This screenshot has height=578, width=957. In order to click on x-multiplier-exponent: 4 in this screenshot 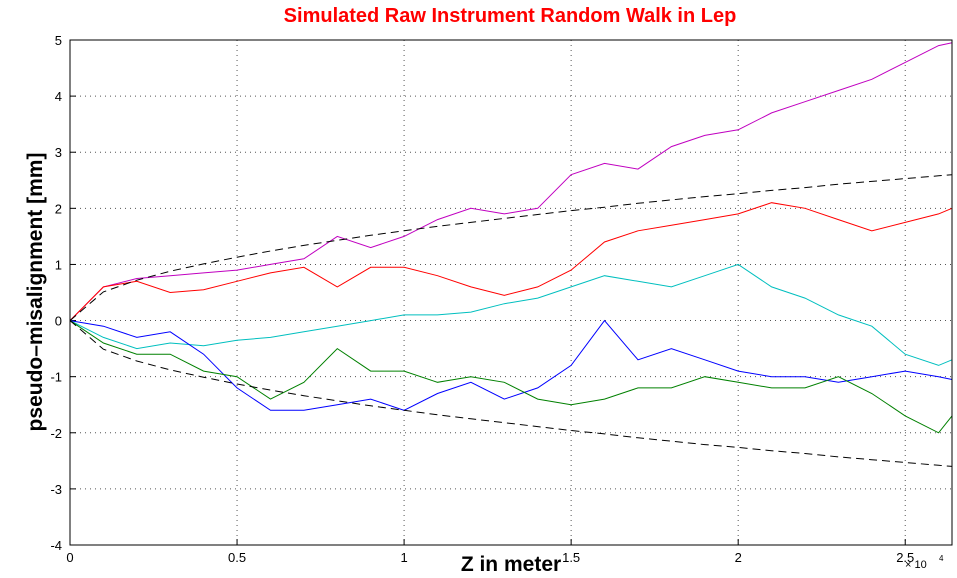, I will do `click(941, 558)`.